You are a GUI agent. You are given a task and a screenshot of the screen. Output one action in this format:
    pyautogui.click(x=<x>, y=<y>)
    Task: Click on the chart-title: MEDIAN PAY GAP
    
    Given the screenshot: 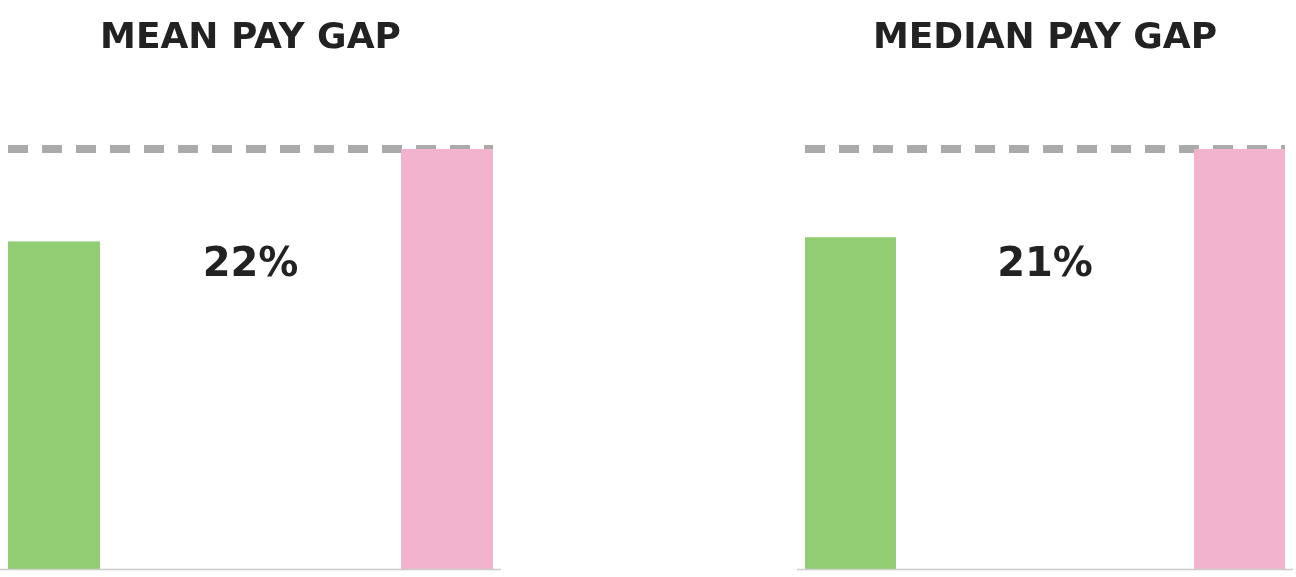 What is the action you would take?
    pyautogui.click(x=1045, y=35)
    